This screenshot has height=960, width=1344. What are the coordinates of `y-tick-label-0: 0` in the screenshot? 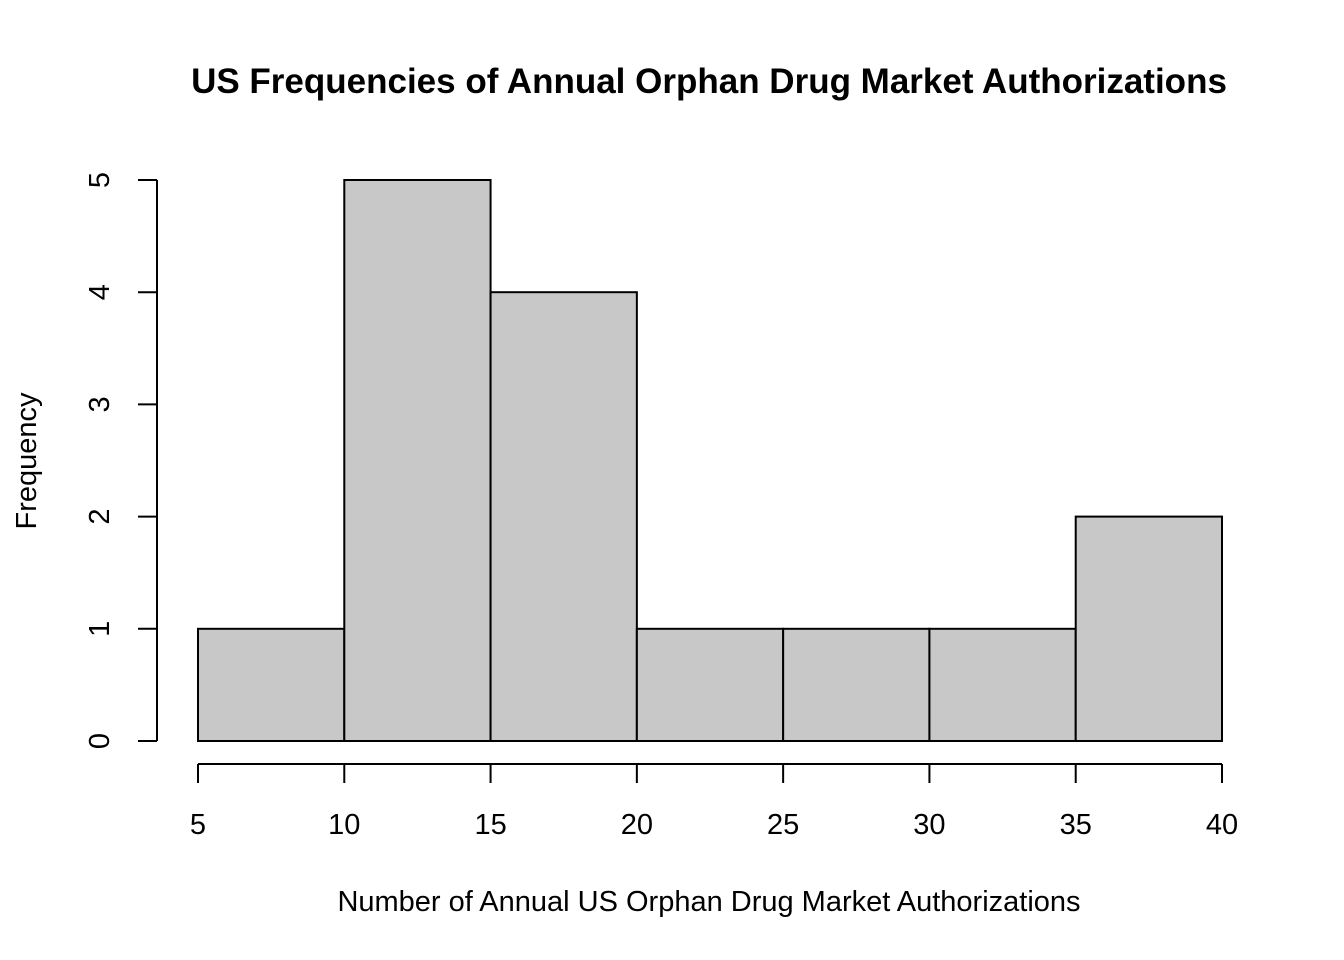 It's located at (100, 741).